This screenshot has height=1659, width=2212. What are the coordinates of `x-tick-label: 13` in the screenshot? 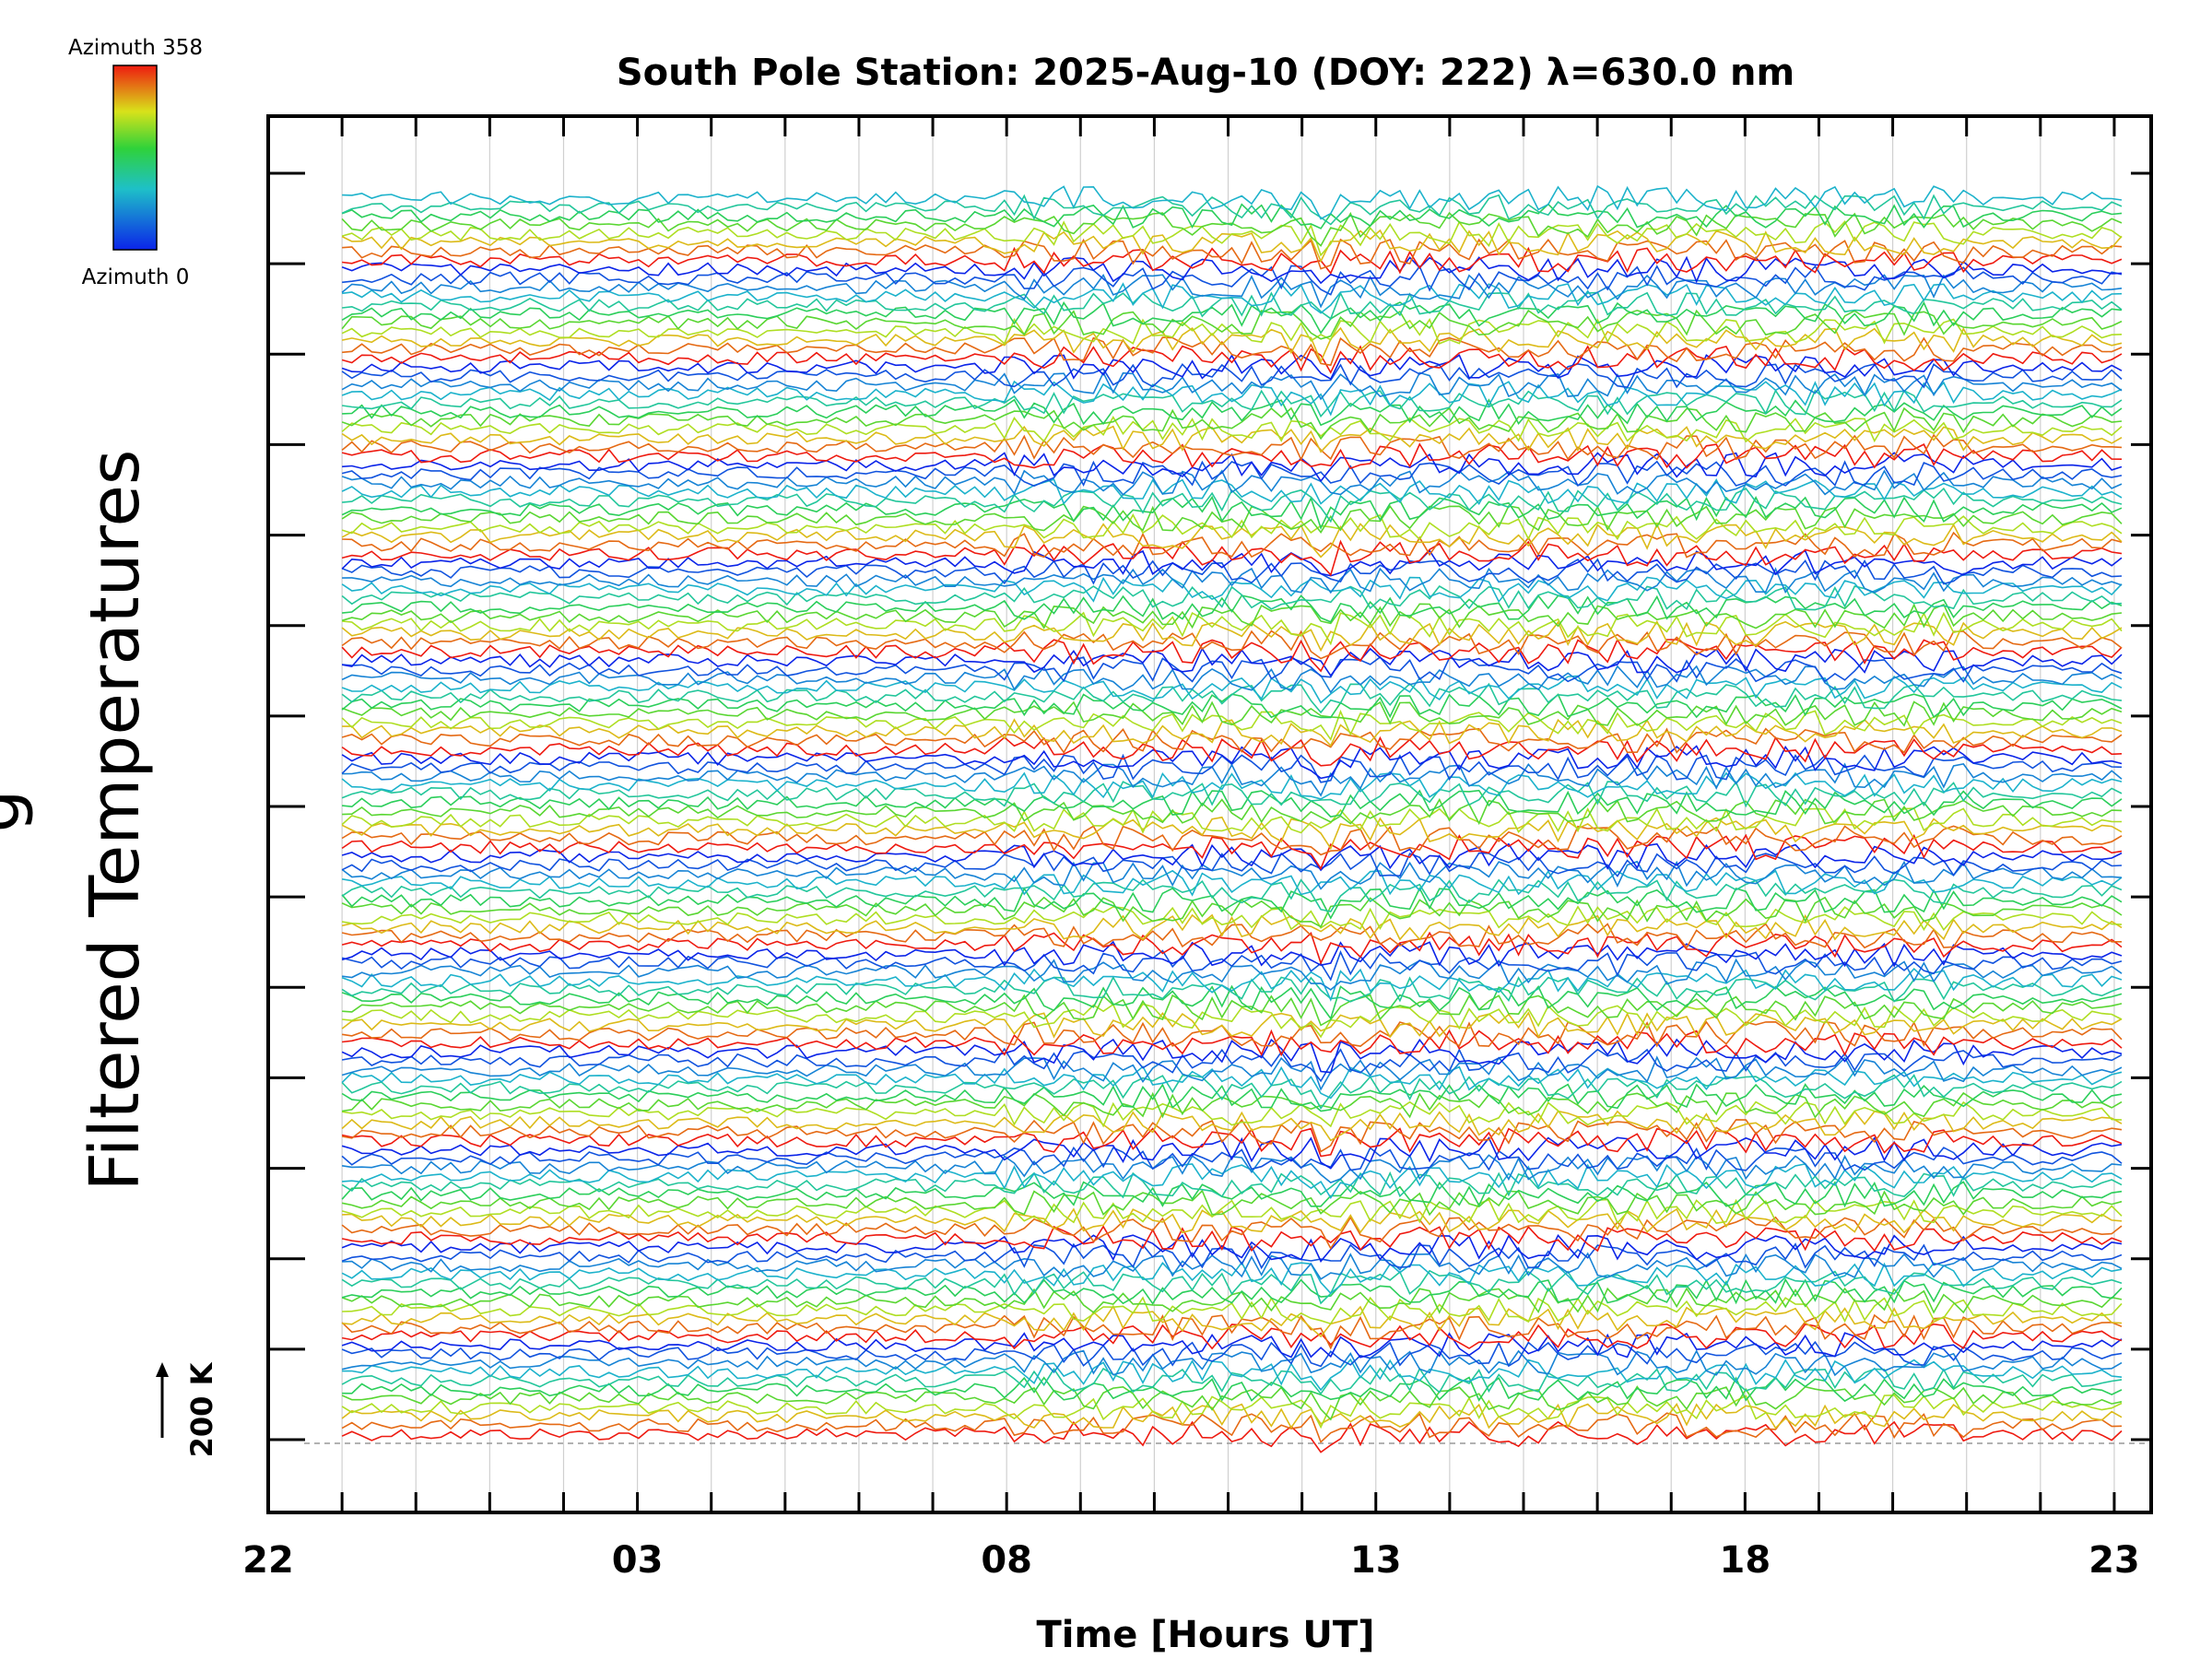 It's located at (1376, 1560).